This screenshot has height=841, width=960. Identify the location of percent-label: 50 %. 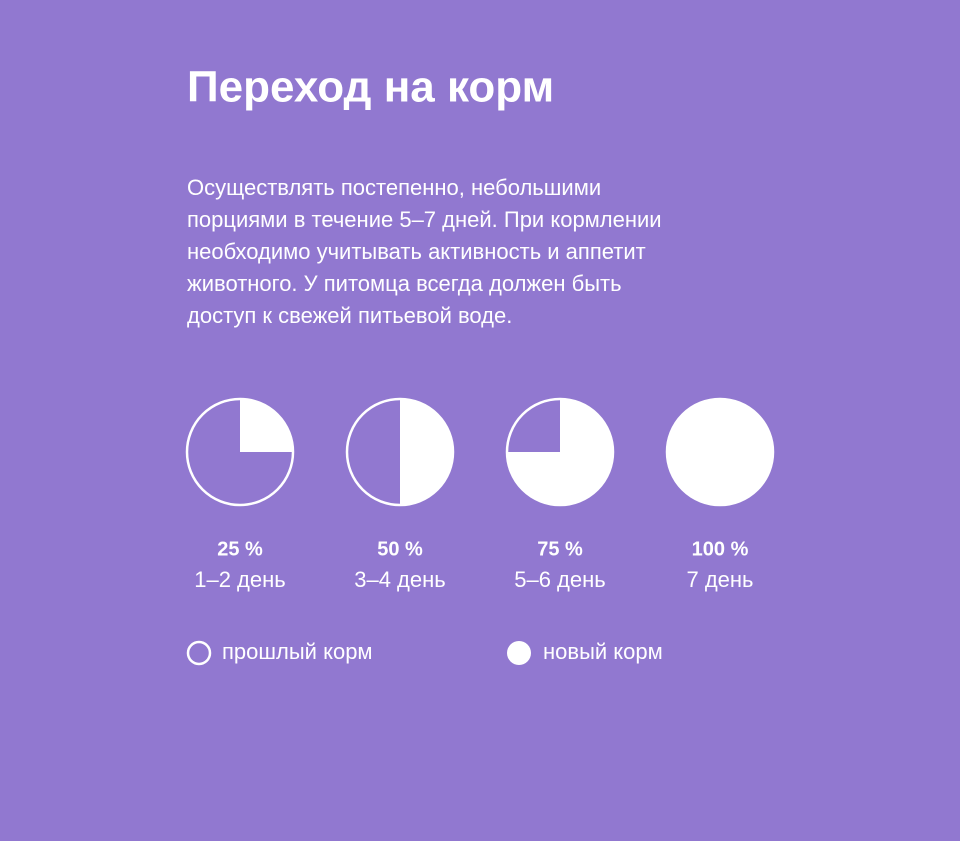
(400, 549).